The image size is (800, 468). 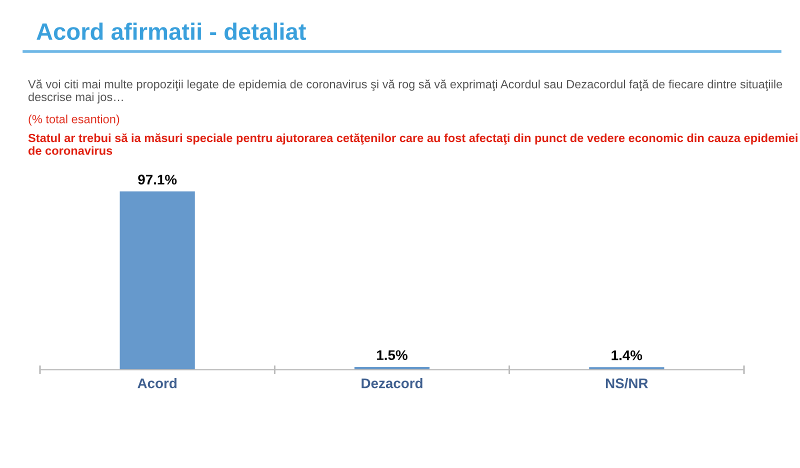 What do you see at coordinates (157, 383) in the screenshot?
I see `x-tick-label: Acord` at bounding box center [157, 383].